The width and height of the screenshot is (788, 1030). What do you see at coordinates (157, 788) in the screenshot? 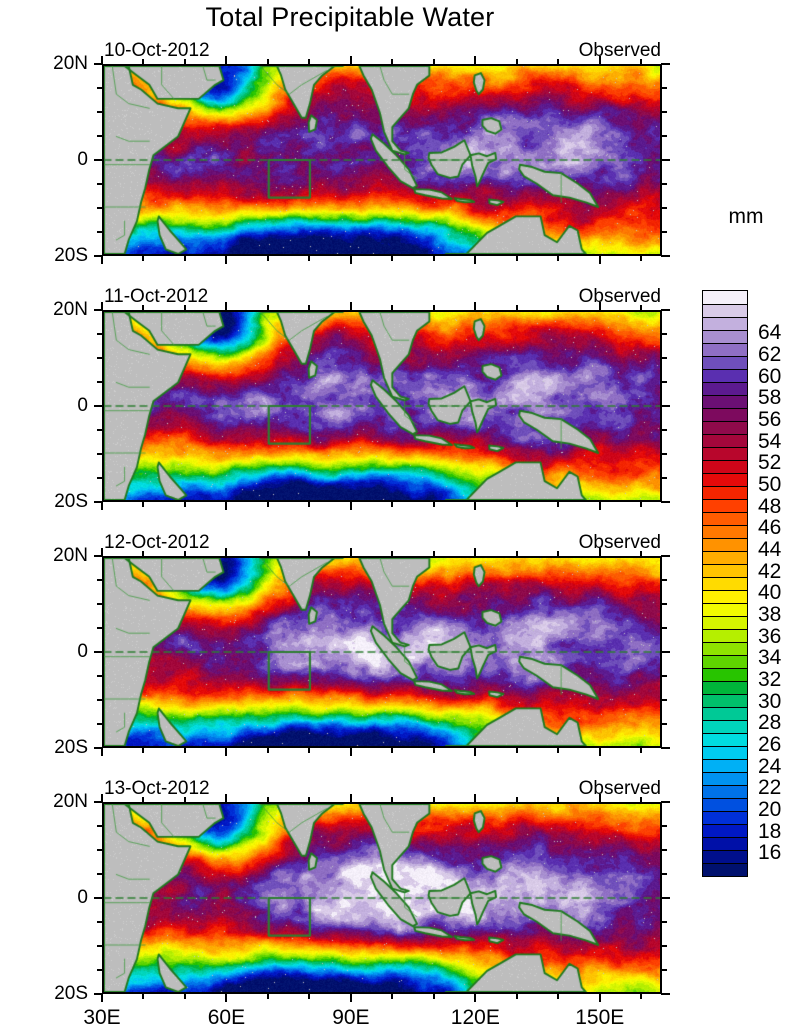
I see `panel-date-label: 13-Oct-2012` at bounding box center [157, 788].